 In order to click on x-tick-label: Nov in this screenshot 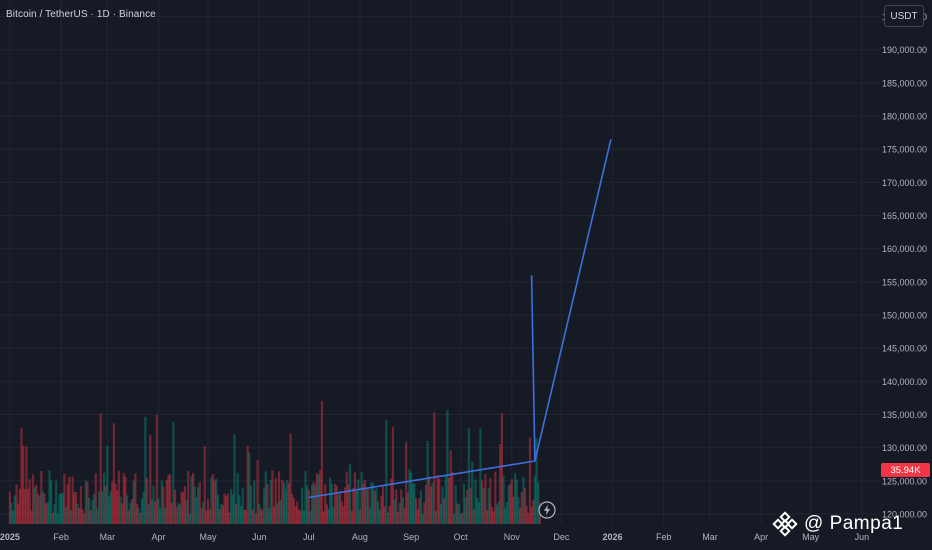, I will do `click(512, 537)`.